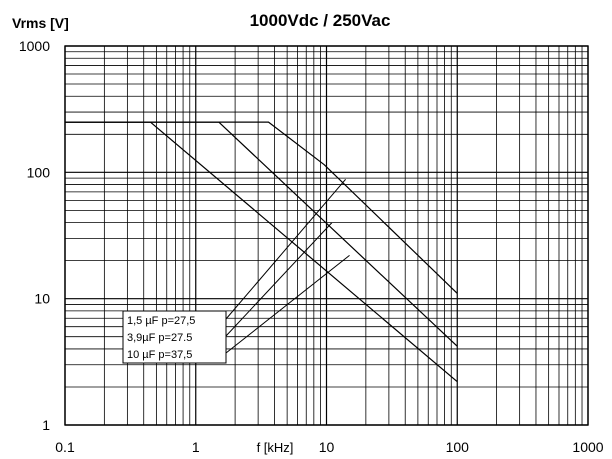  I want to click on chart-title: 1000Vdc / 250Vac, so click(320, 20).